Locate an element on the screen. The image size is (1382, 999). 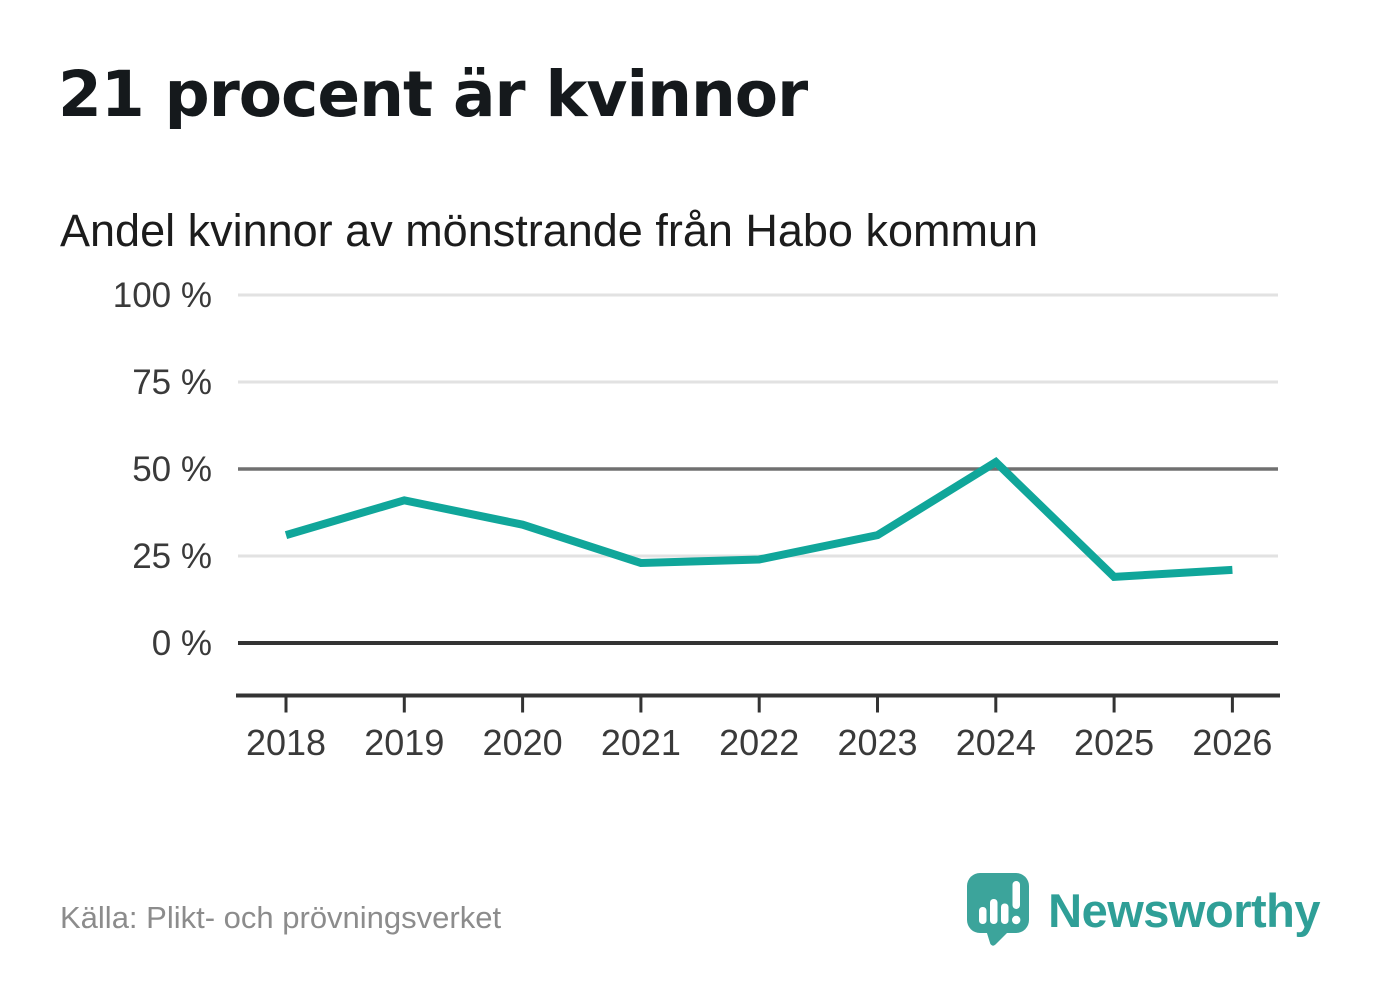
newsworthy-logo: Newsworthy is located at coordinates (1143, 910).